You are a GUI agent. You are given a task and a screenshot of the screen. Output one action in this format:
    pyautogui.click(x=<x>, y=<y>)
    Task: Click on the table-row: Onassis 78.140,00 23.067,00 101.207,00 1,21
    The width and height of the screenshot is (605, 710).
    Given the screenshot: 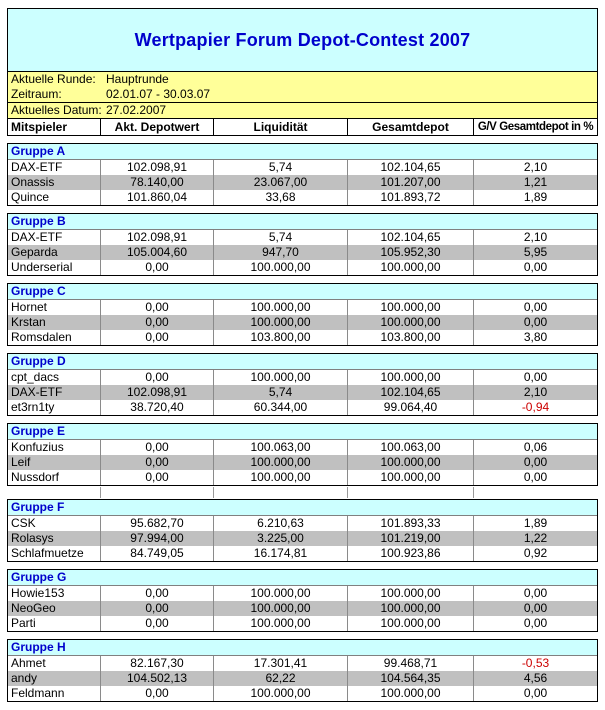 What is the action you would take?
    pyautogui.click(x=302, y=182)
    